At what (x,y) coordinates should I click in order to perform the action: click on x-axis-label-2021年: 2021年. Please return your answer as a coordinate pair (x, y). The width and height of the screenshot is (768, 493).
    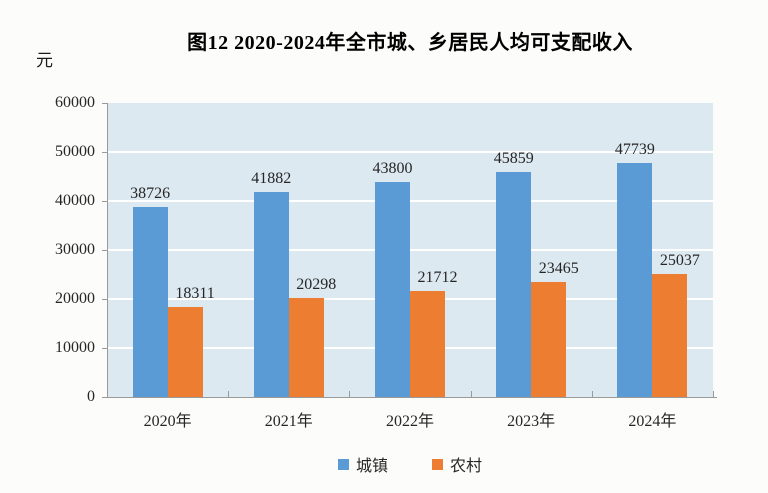
    Looking at the image, I should click on (288, 421).